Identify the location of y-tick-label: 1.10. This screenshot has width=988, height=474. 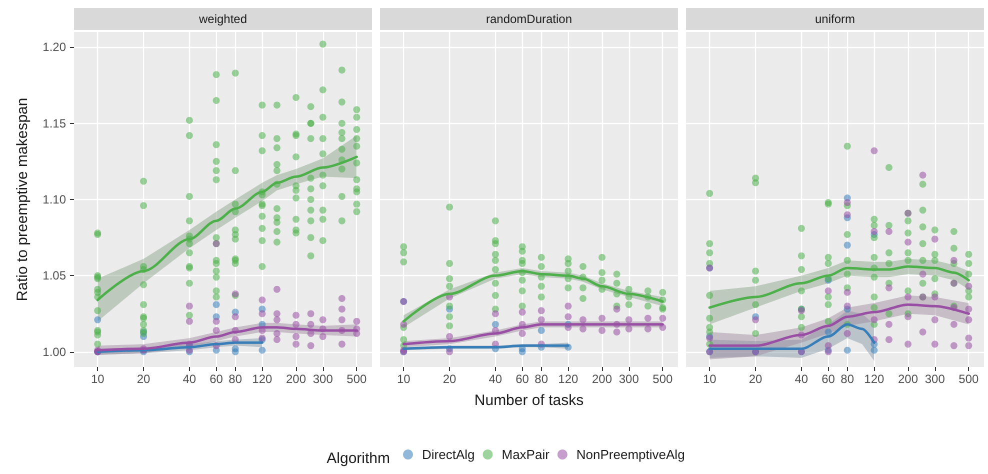
(54, 199).